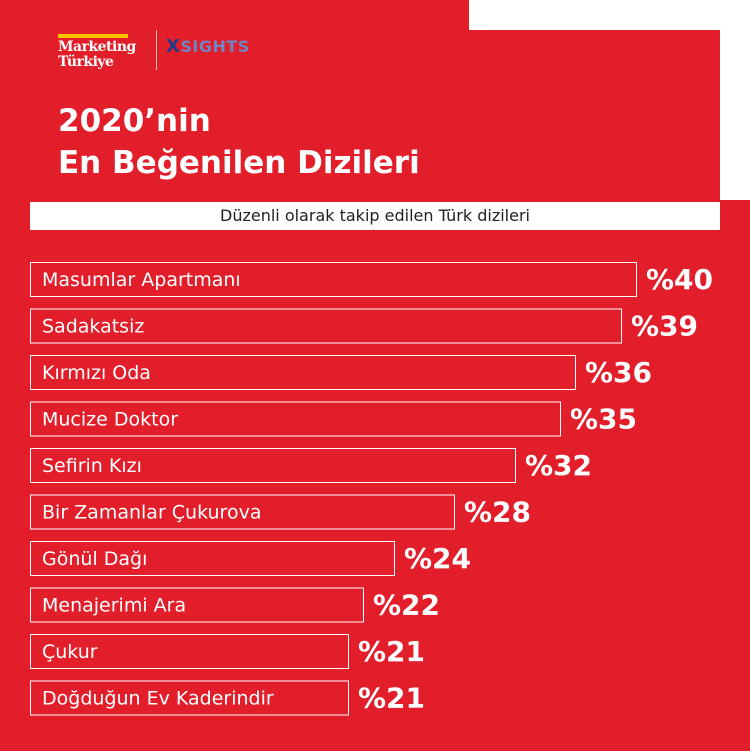  Describe the element at coordinates (391, 651) in the screenshot. I see `value-label-9: %21` at that location.